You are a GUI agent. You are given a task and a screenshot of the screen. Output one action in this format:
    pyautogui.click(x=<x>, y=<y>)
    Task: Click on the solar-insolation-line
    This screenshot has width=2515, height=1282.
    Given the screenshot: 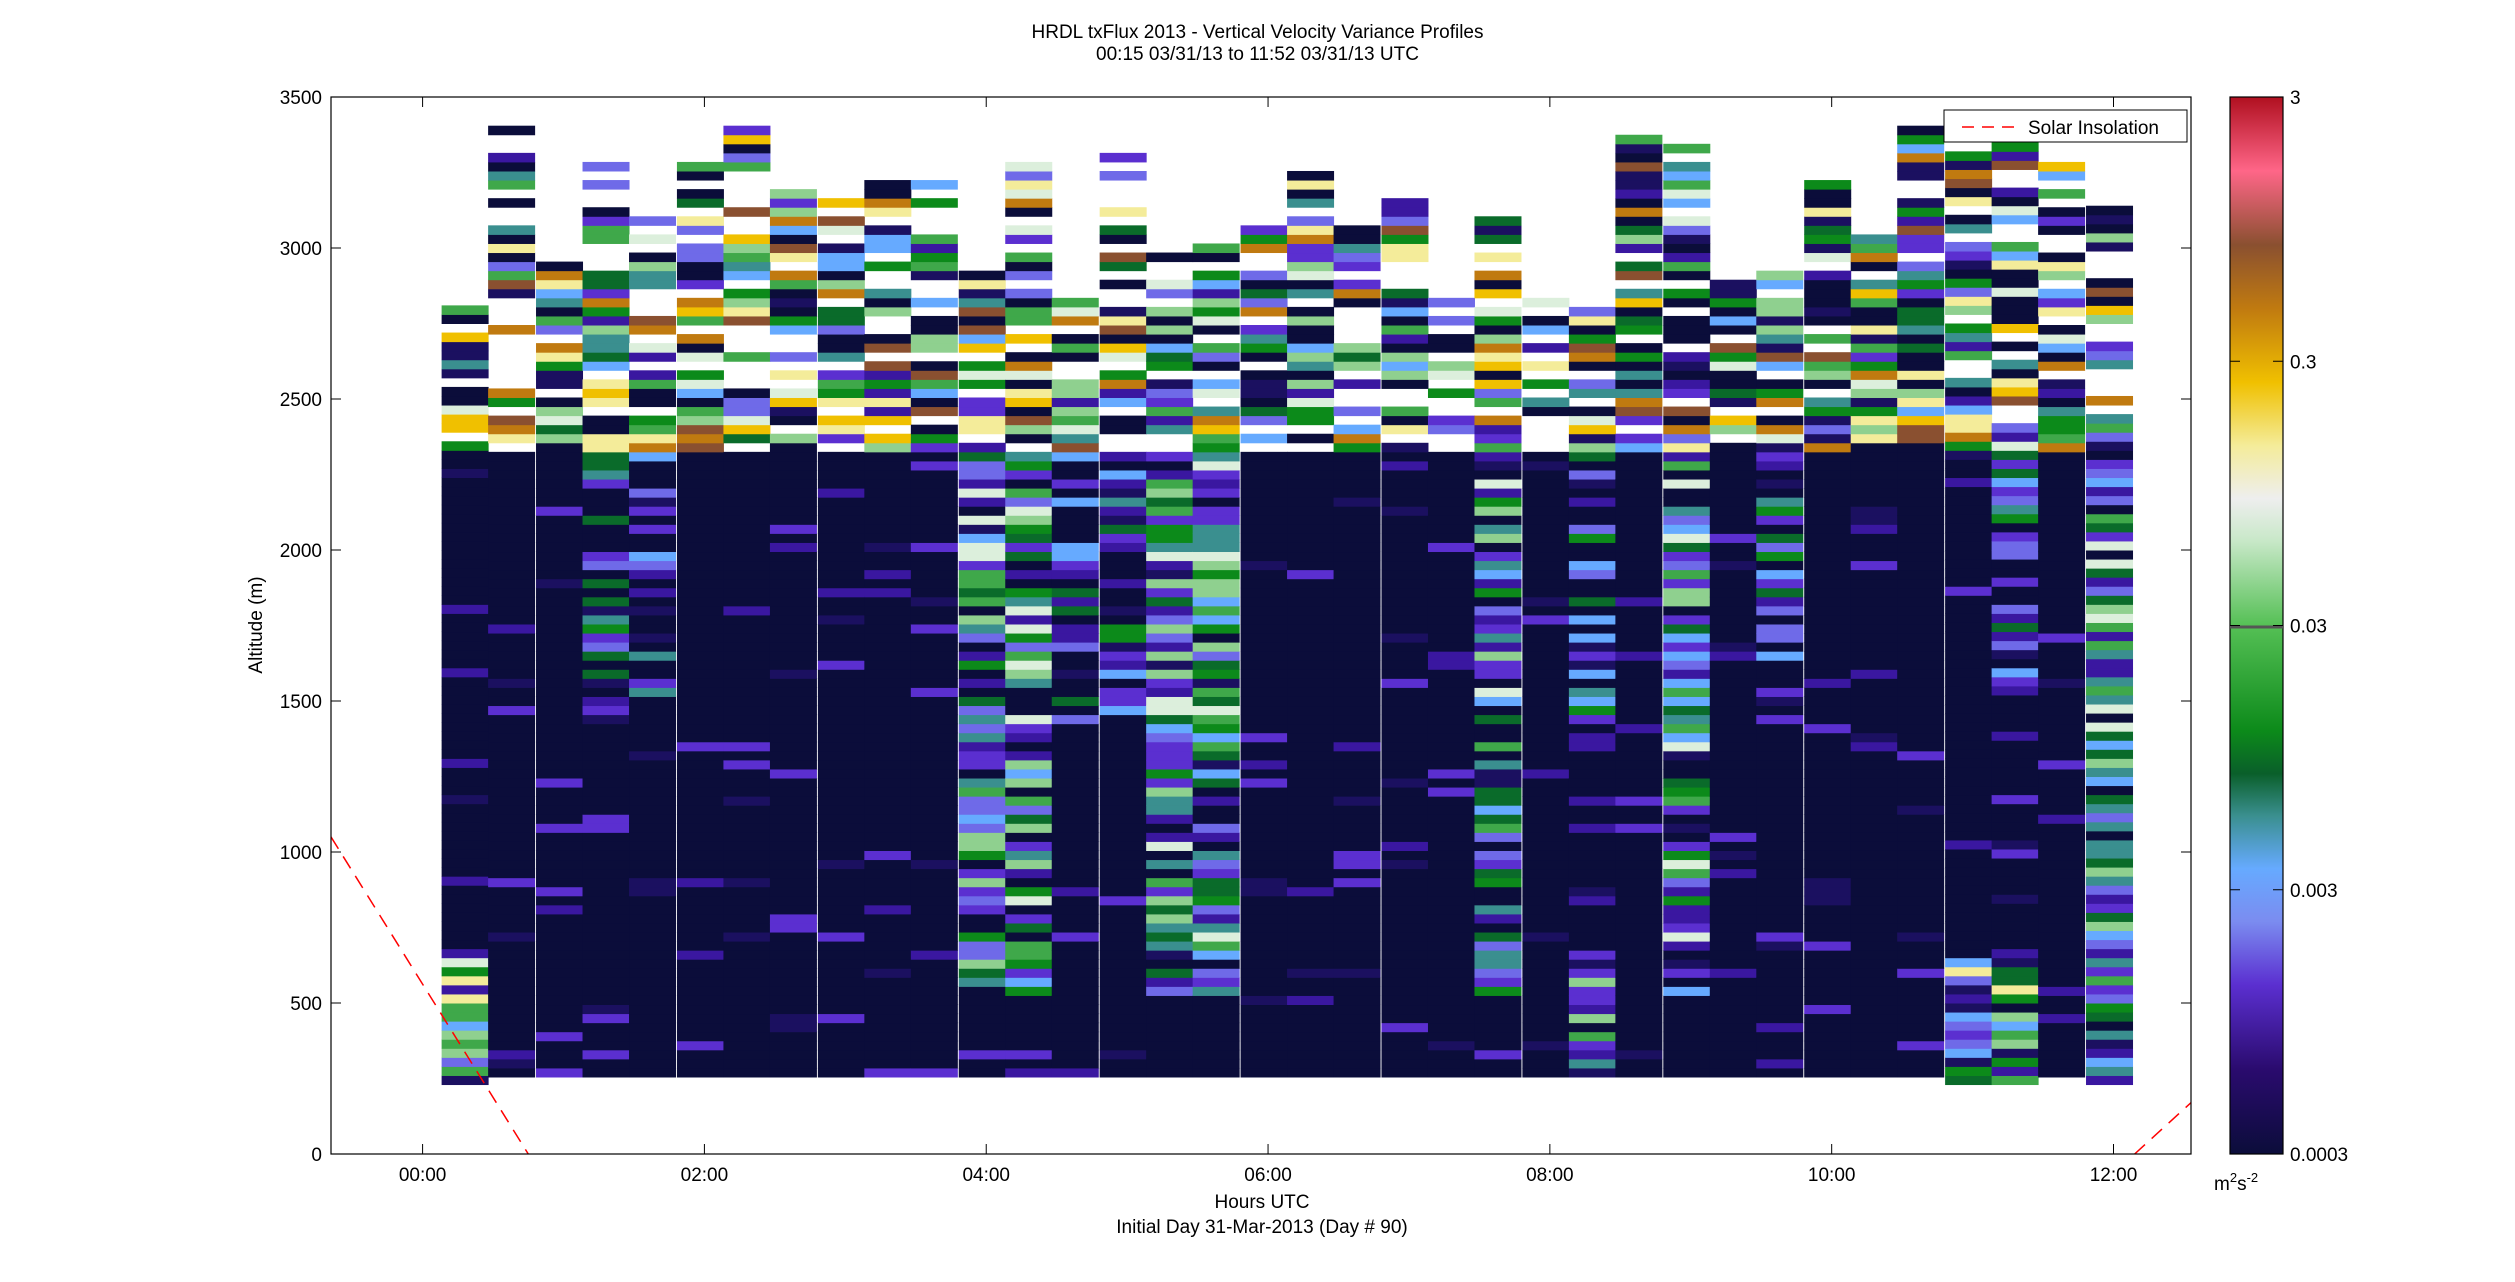 What is the action you would take?
    pyautogui.click(x=2162, y=1128)
    